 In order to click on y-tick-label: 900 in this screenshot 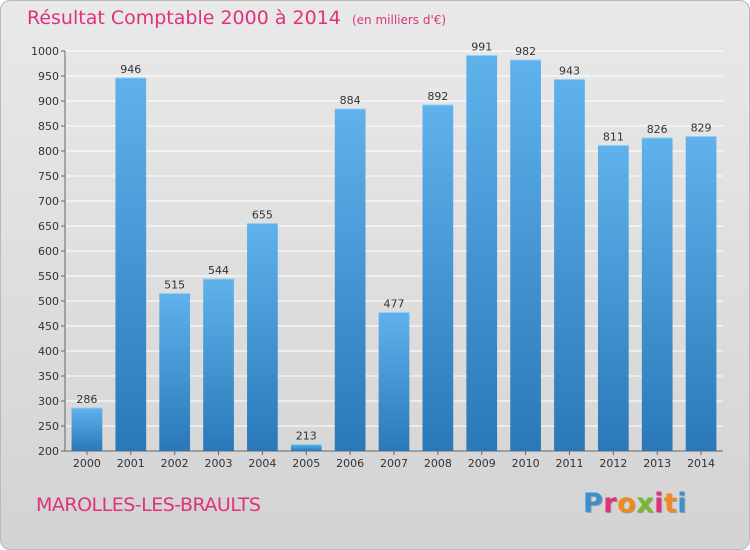, I will do `click(48, 101)`.